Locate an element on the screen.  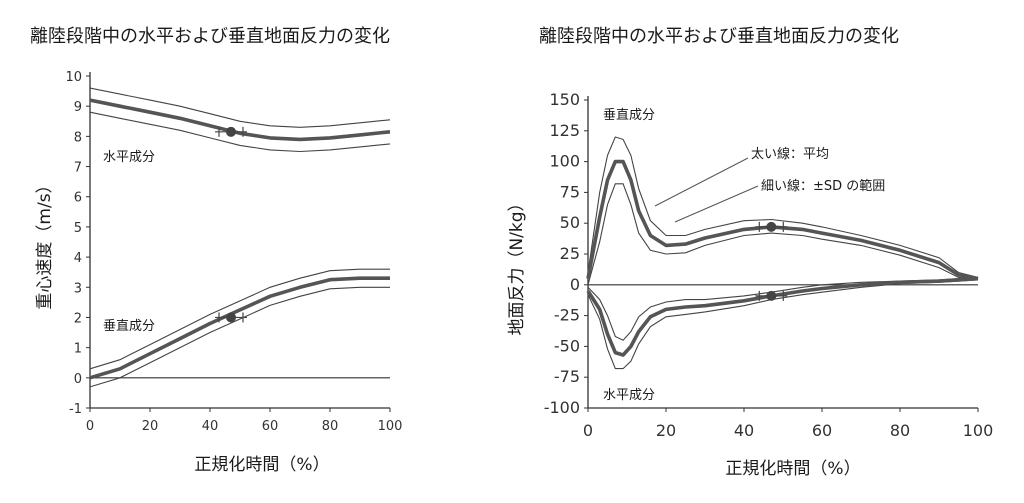
right-y-tick-label: 150 is located at coordinates (564, 99).